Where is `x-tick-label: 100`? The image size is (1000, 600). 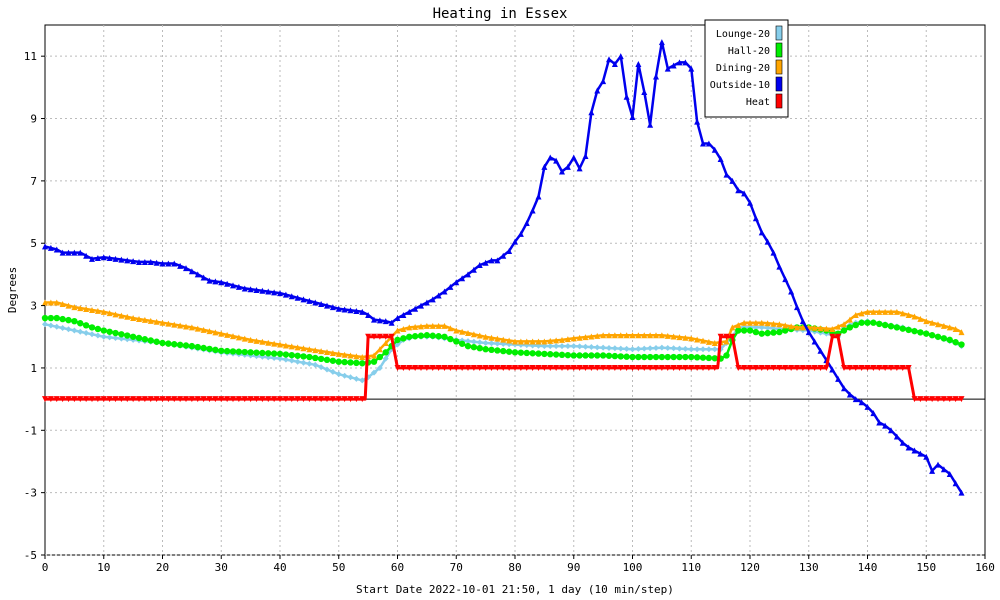
x-tick-label: 100 is located at coordinates (633, 567).